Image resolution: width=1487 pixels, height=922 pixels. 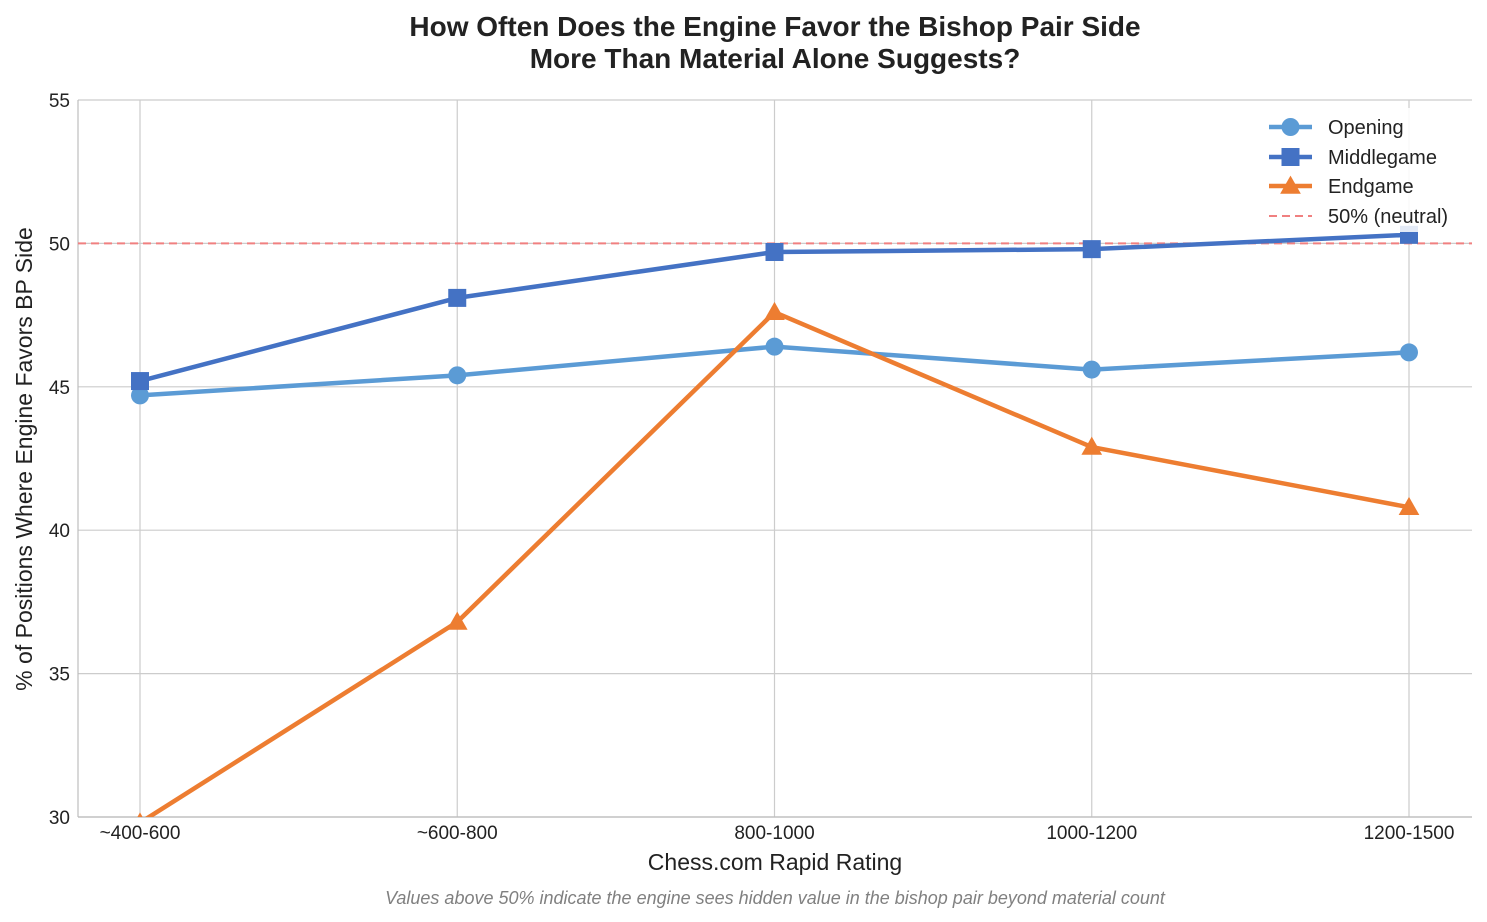 I want to click on legend-marker-opening, so click(x=1290, y=127).